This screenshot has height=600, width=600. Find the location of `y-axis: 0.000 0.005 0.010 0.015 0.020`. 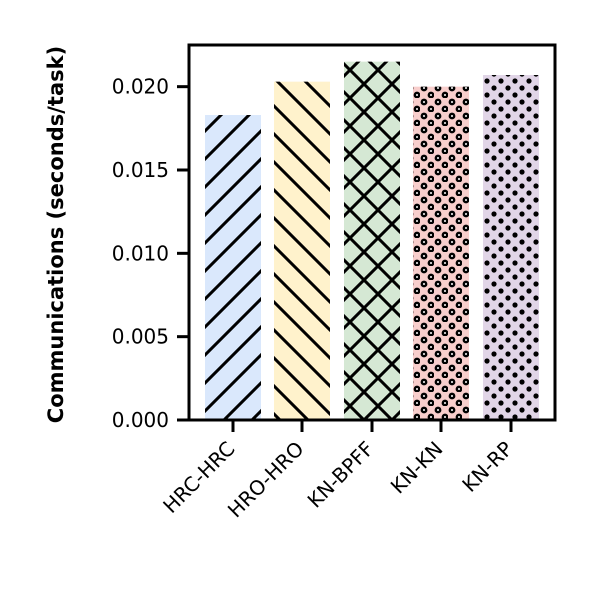

y-axis: 0.000 0.005 0.010 0.015 0.020 is located at coordinates (150, 253).